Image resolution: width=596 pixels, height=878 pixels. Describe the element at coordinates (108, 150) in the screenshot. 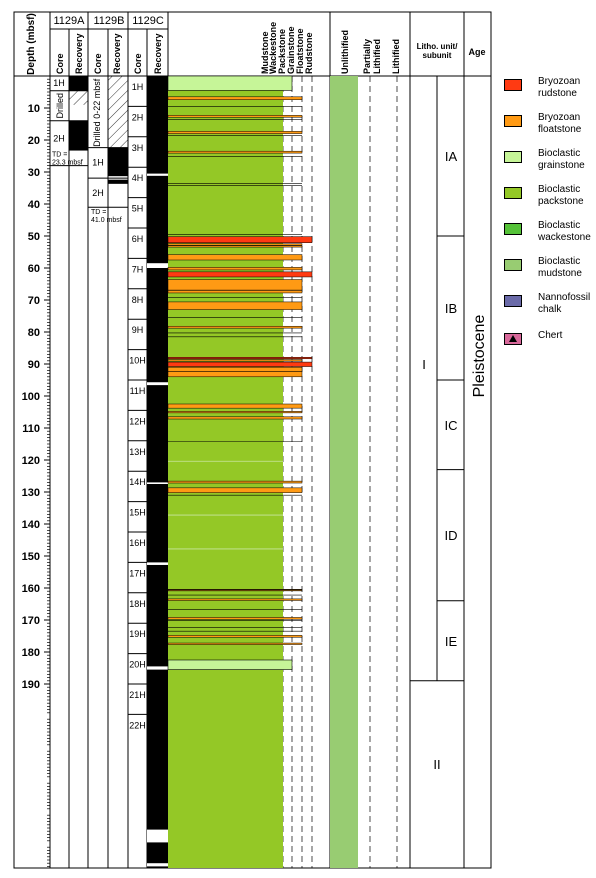

I see `hole-1129B-column: Drilled 0-22 mbsf 1H 2H TD =41.0 mbsf` at that location.